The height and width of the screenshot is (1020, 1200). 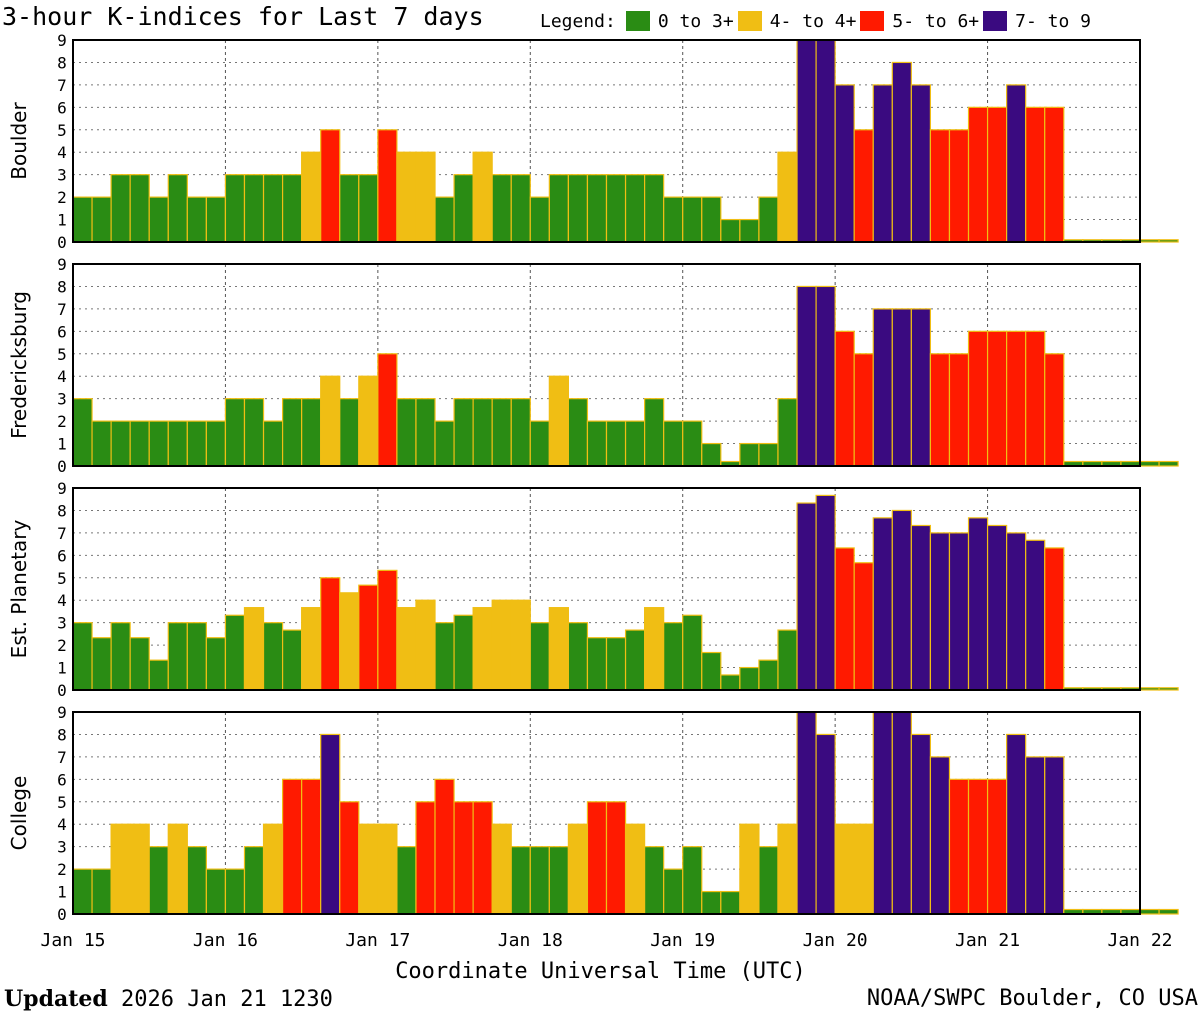 I want to click on legend-item-label: 0 to 3+, so click(x=695, y=21).